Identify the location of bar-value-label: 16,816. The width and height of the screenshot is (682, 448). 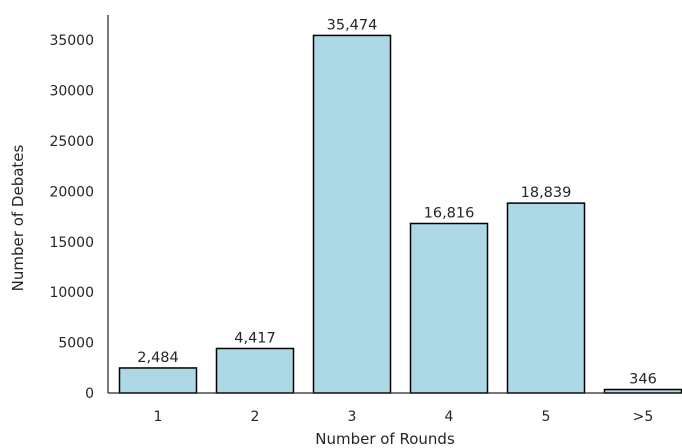
(449, 213).